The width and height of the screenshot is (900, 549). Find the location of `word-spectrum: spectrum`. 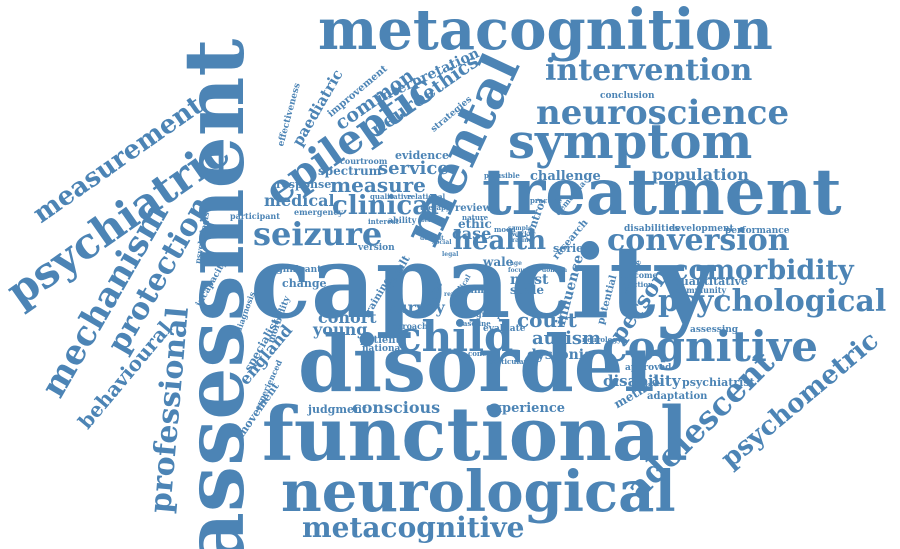

word-spectrum: spectrum is located at coordinates (350, 171).